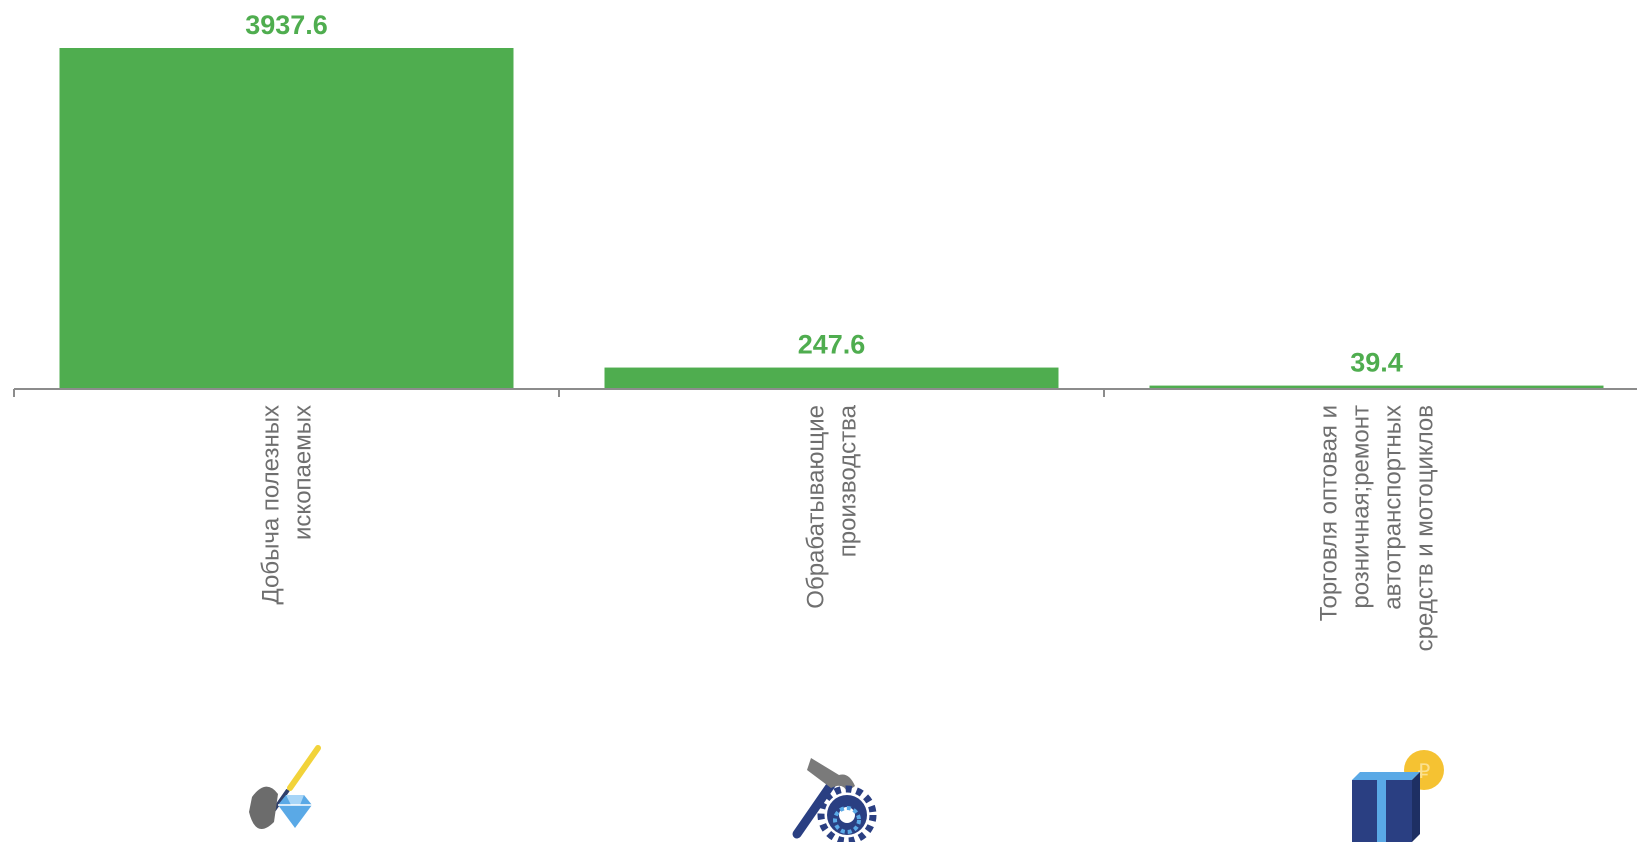  I want to click on category-label-0: Добыча полезных ископаемых, so click(287, 505).